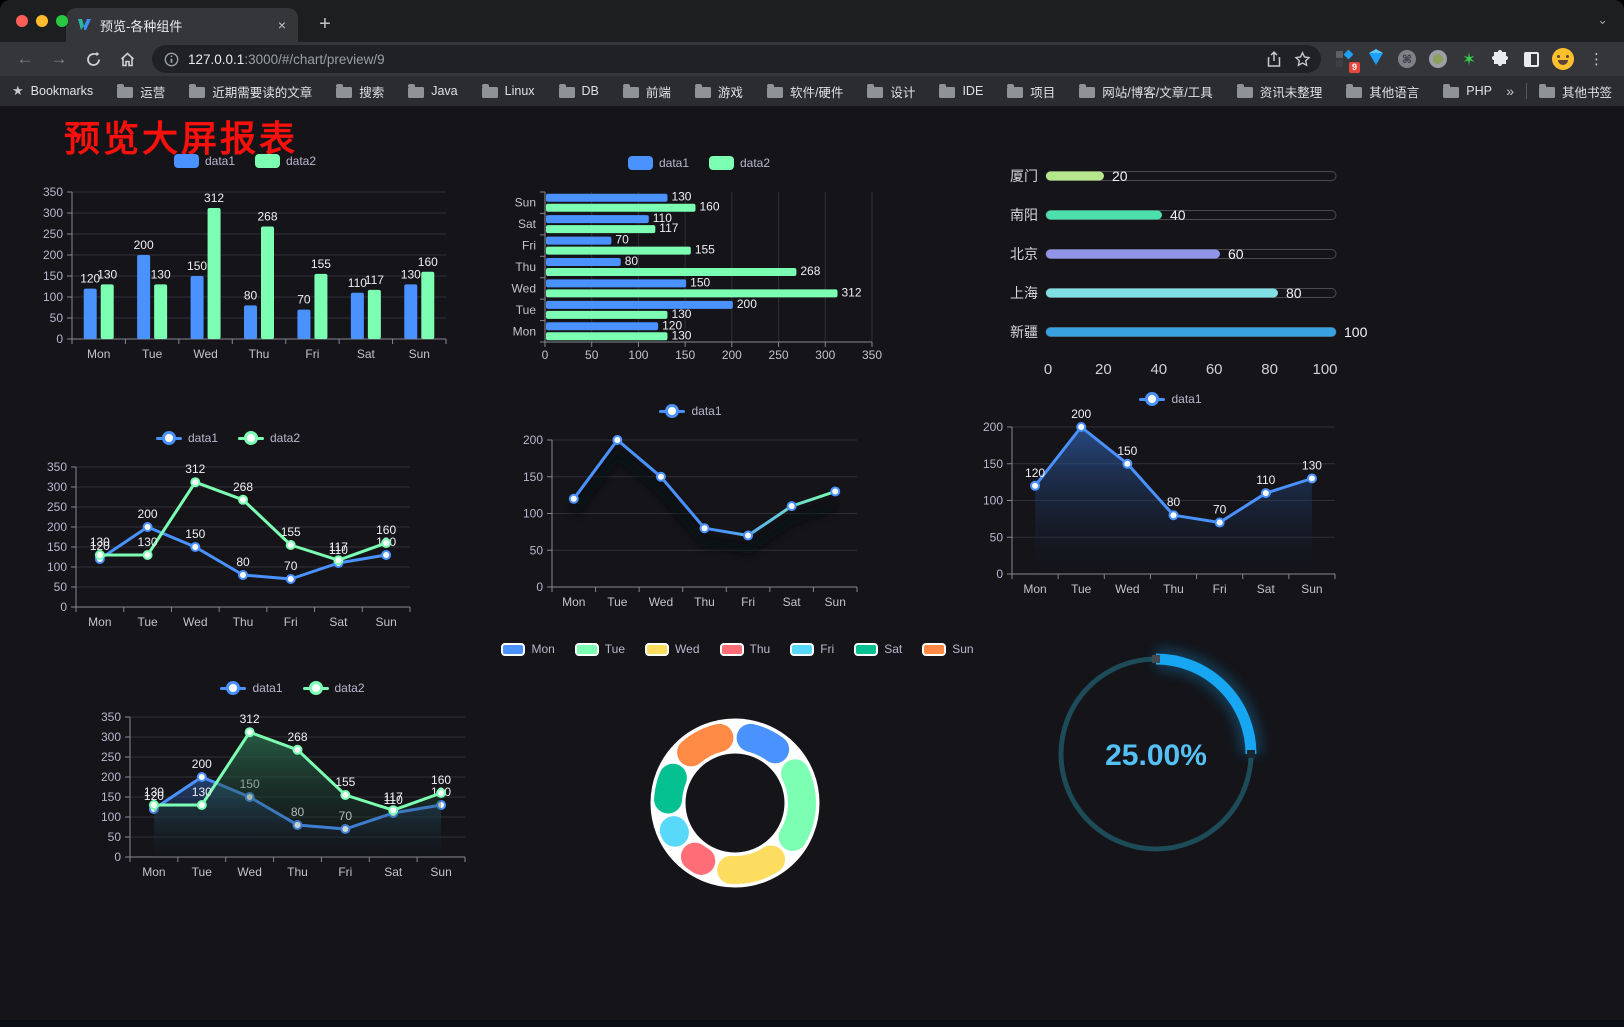 The width and height of the screenshot is (1624, 1027). Describe the element at coordinates (878, 649) in the screenshot. I see `legend-item: Sat` at that location.